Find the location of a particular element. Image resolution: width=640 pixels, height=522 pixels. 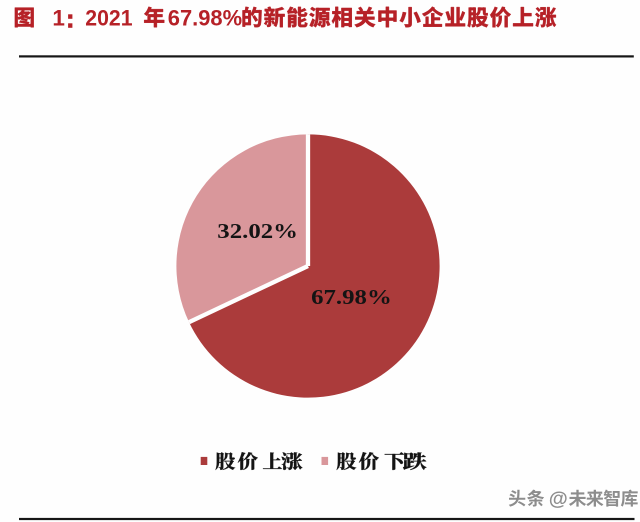

svg-text: 1 is located at coordinates (58, 18).